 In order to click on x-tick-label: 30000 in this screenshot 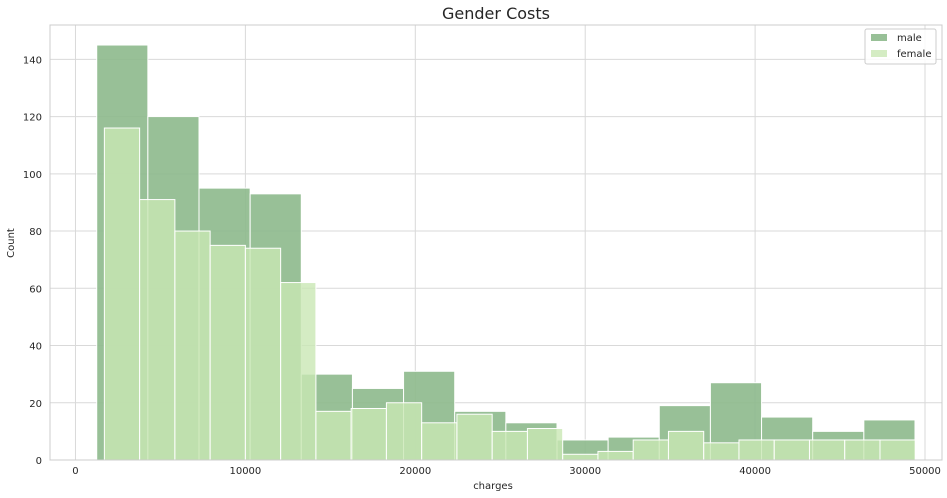, I will do `click(585, 471)`.